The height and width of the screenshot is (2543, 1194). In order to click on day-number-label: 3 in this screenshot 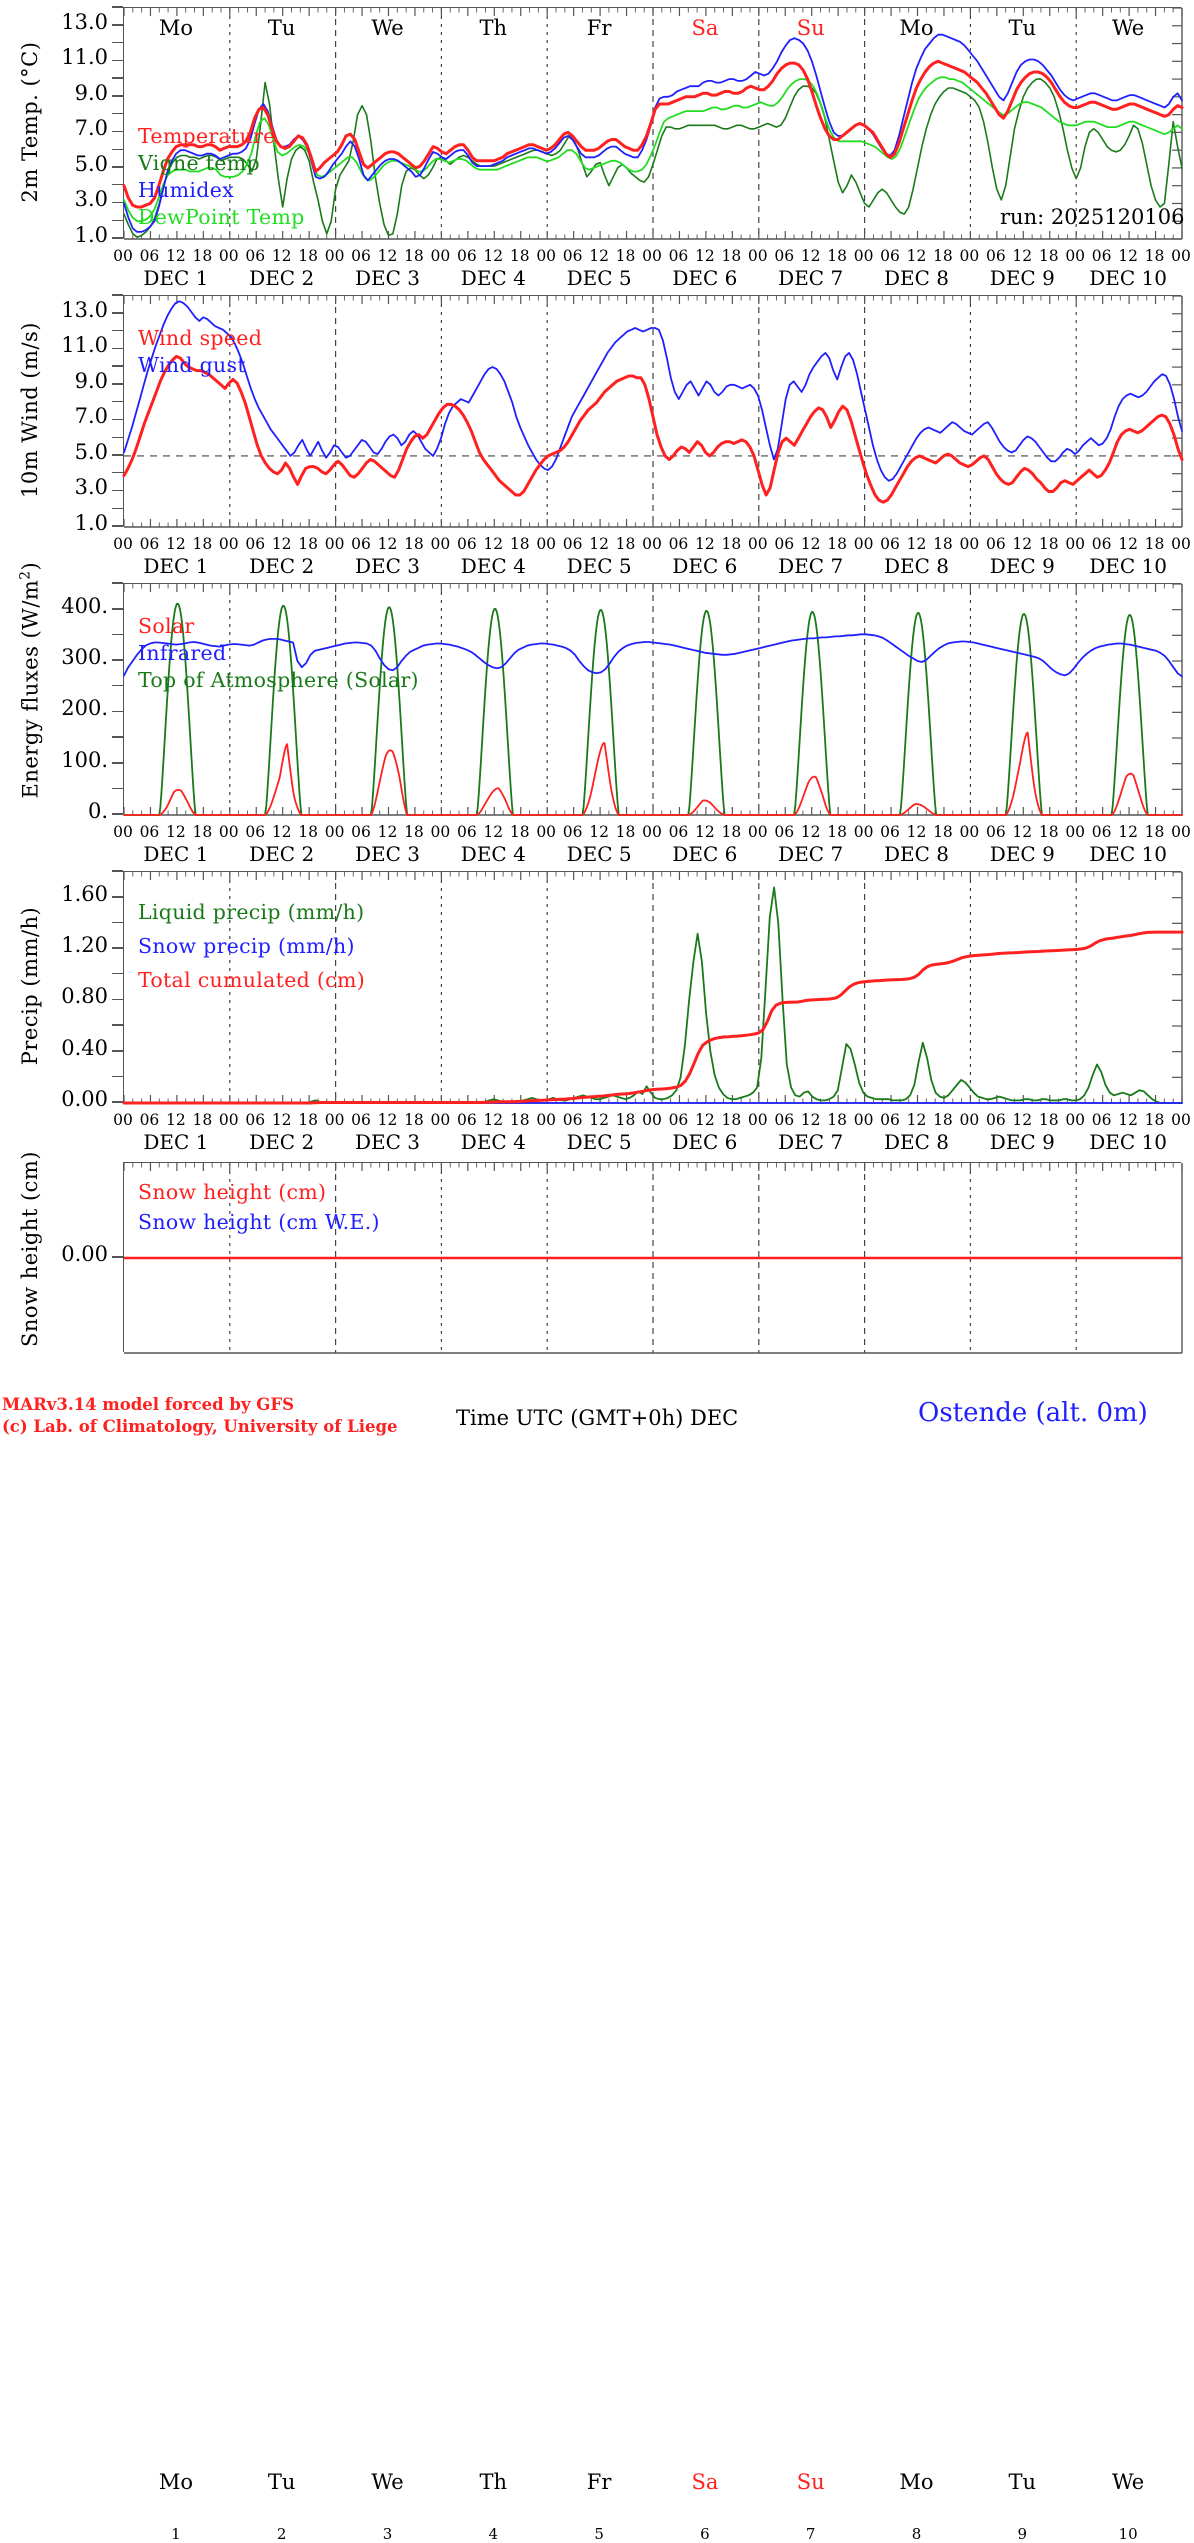, I will do `click(387, 2534)`.